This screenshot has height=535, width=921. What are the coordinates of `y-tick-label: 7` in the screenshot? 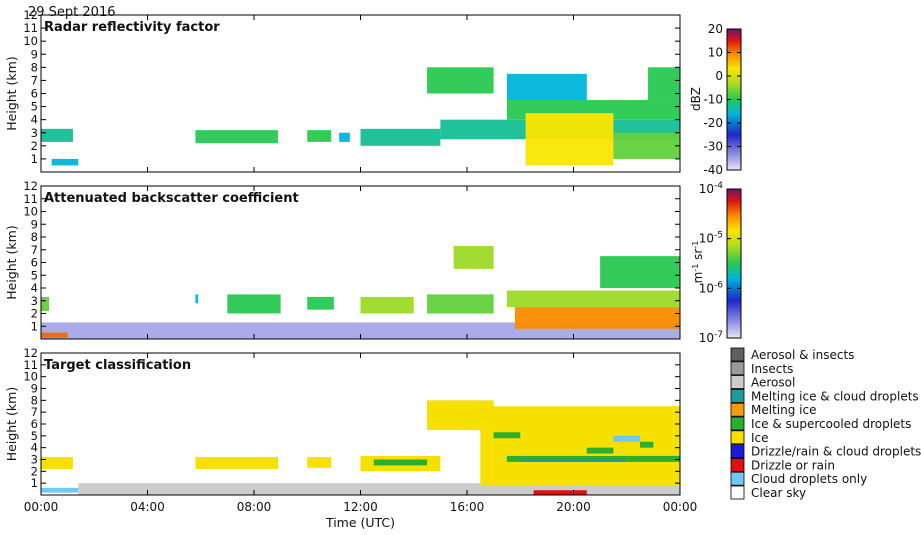 It's located at (34, 412).